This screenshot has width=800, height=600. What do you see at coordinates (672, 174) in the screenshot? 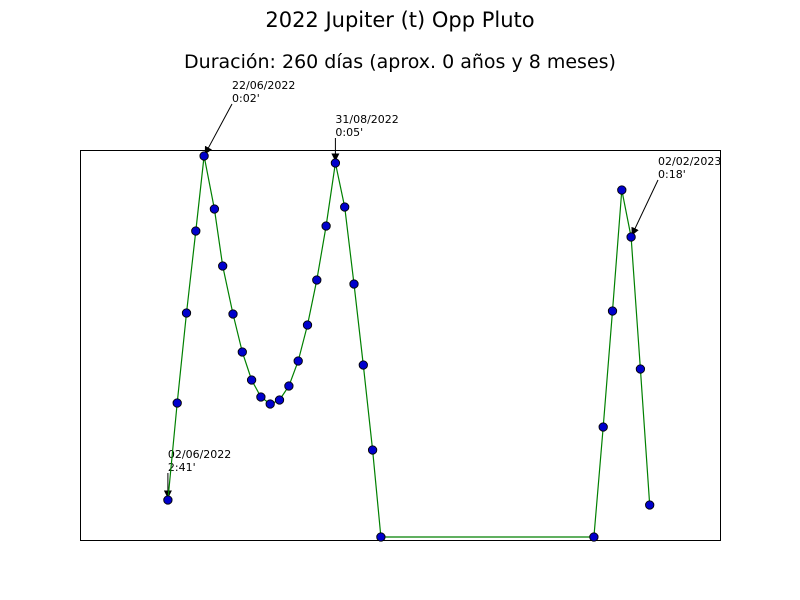
I see `annotation-value: 0:18'` at bounding box center [672, 174].